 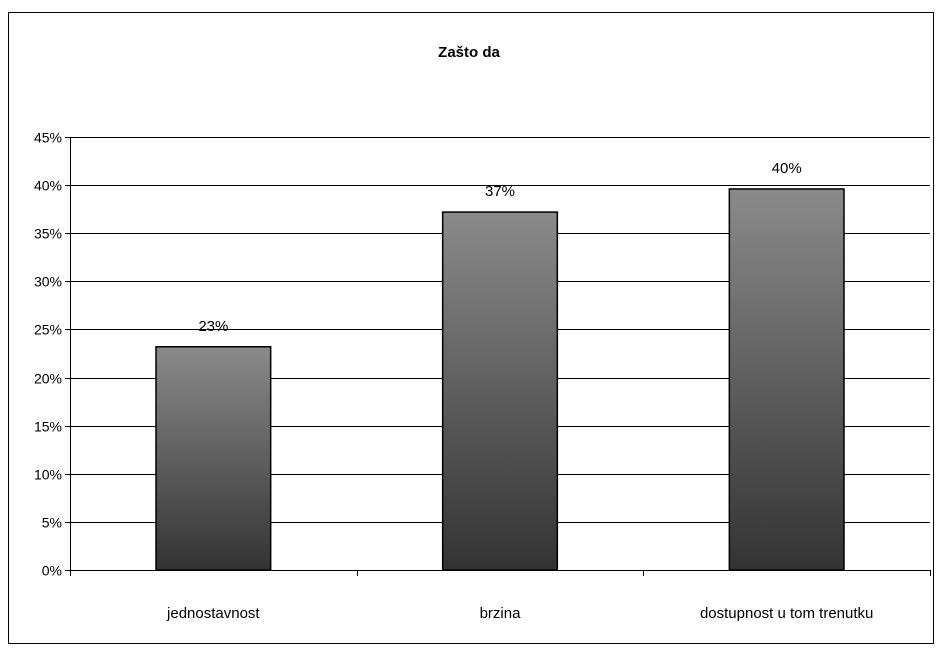 What do you see at coordinates (48, 379) in the screenshot?
I see `y-tick-label: 20%` at bounding box center [48, 379].